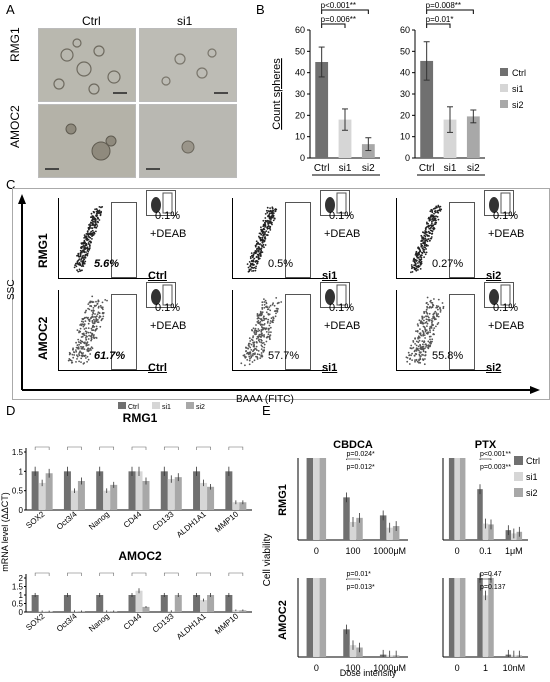 Image resolution: width=550 pixels, height=682 pixels. What do you see at coordinates (342, 234) in the screenshot?
I see `facs-deab-label: +DEAB` at bounding box center [342, 234].